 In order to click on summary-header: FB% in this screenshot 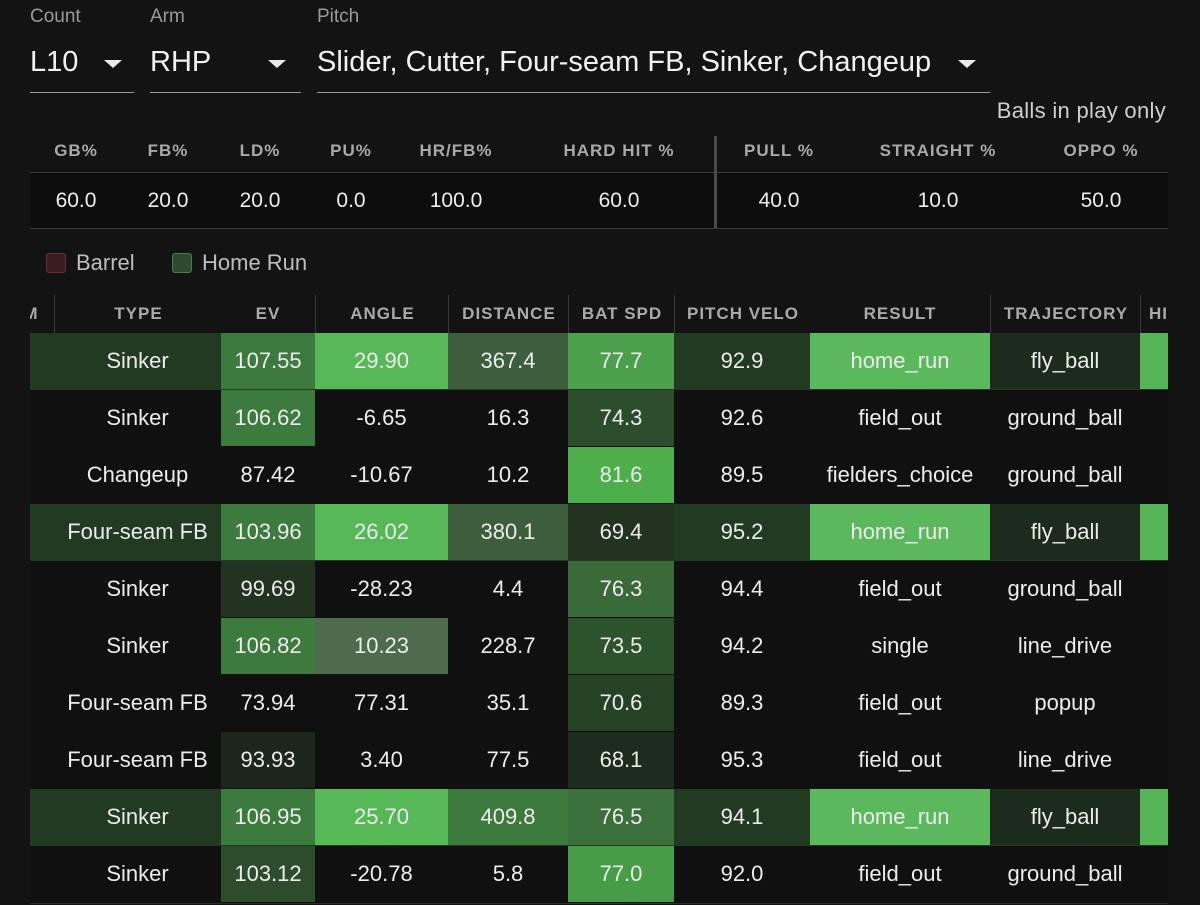, I will do `click(168, 150)`.